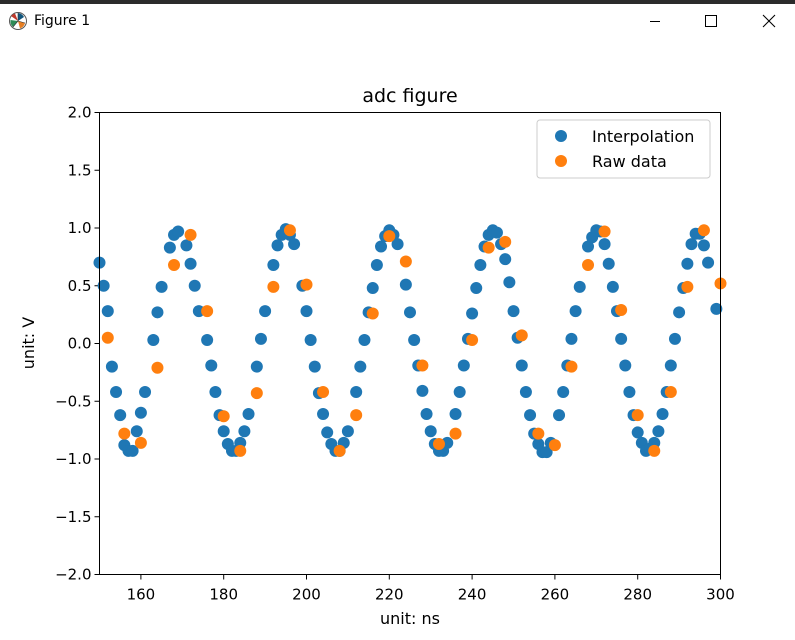  I want to click on x-tick-label: 240, so click(472, 595).